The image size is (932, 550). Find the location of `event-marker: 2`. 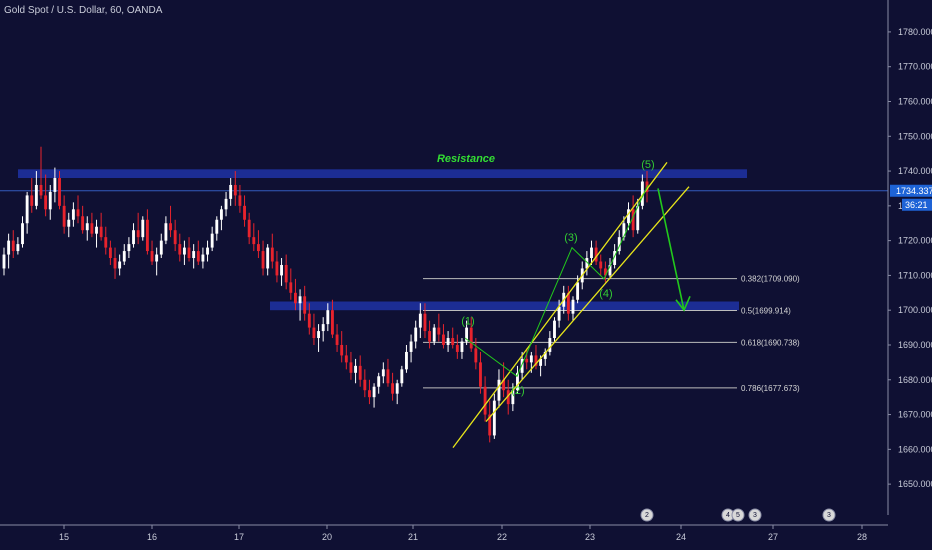

event-marker: 2 is located at coordinates (647, 515).